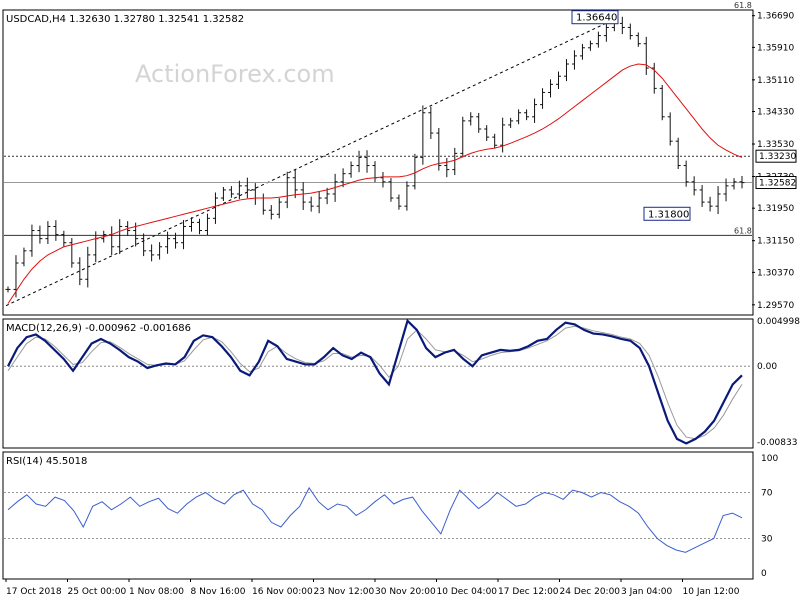 Image resolution: width=800 pixels, height=604 pixels. I want to click on watermark: ActionForex.com, so click(235, 74).